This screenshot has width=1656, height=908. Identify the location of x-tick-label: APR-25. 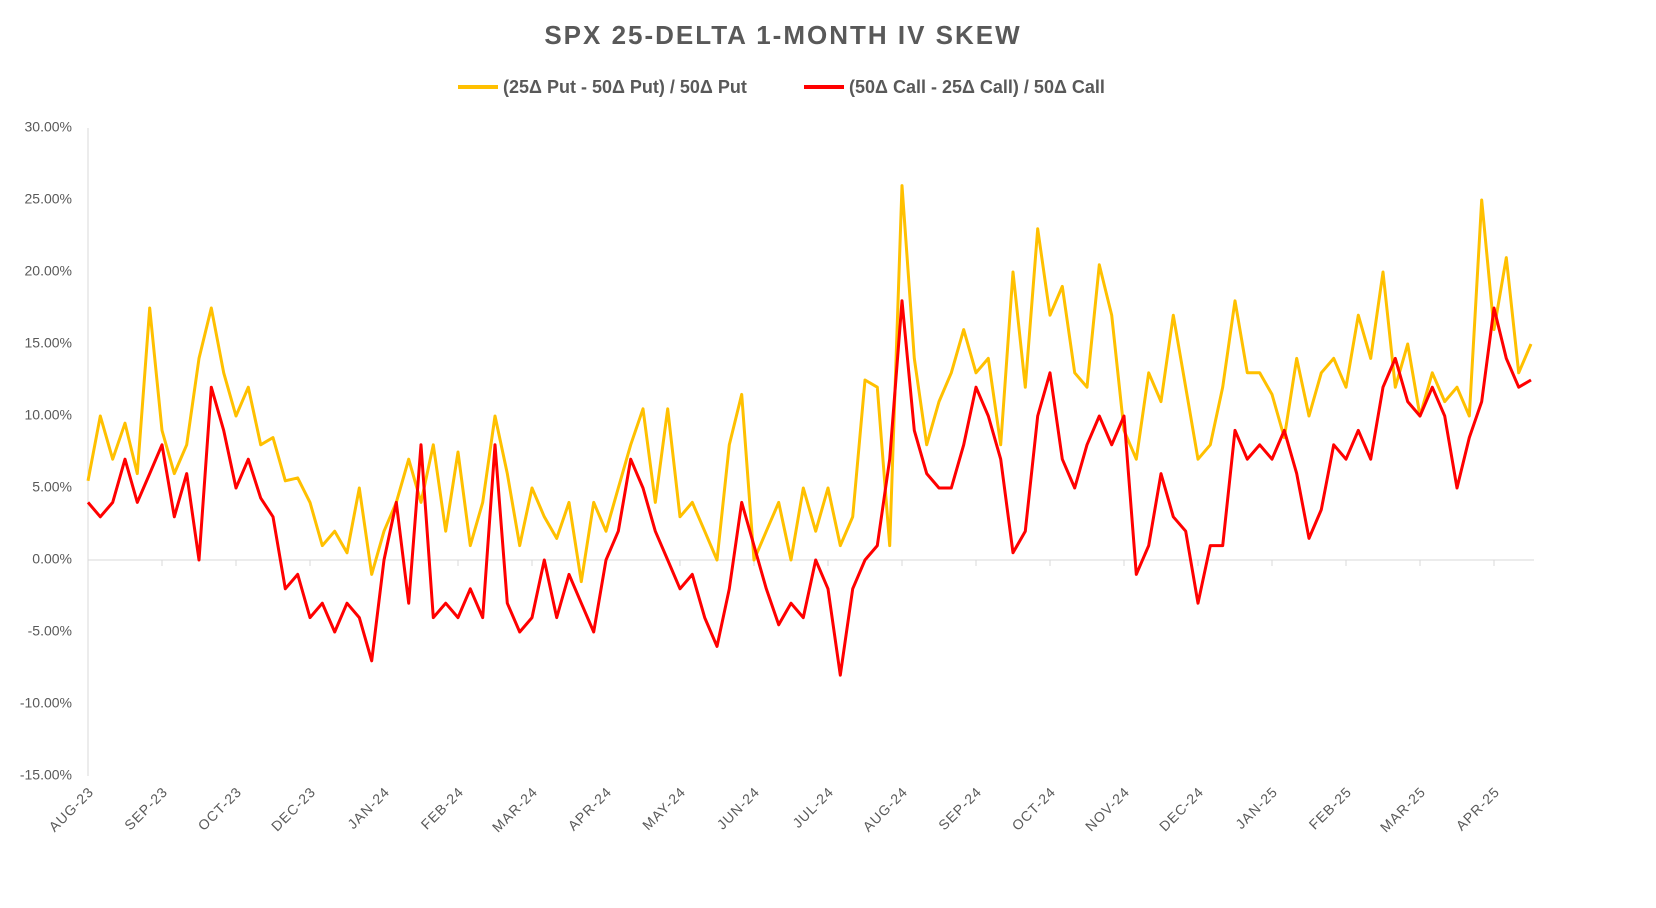
(1478, 808).